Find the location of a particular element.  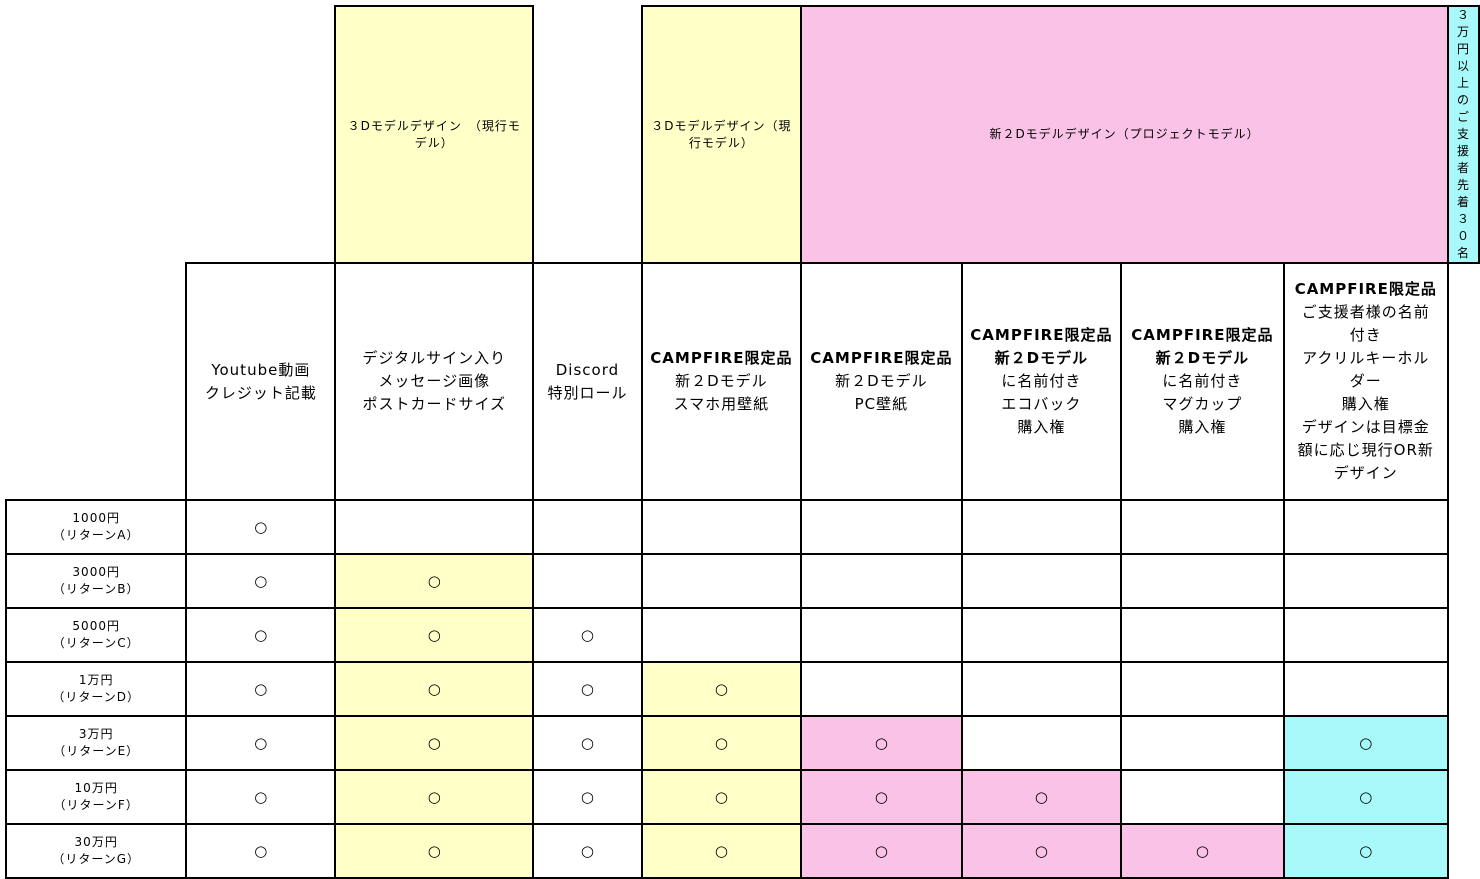

column-header-line: ポストカードサイズ is located at coordinates (434, 404).